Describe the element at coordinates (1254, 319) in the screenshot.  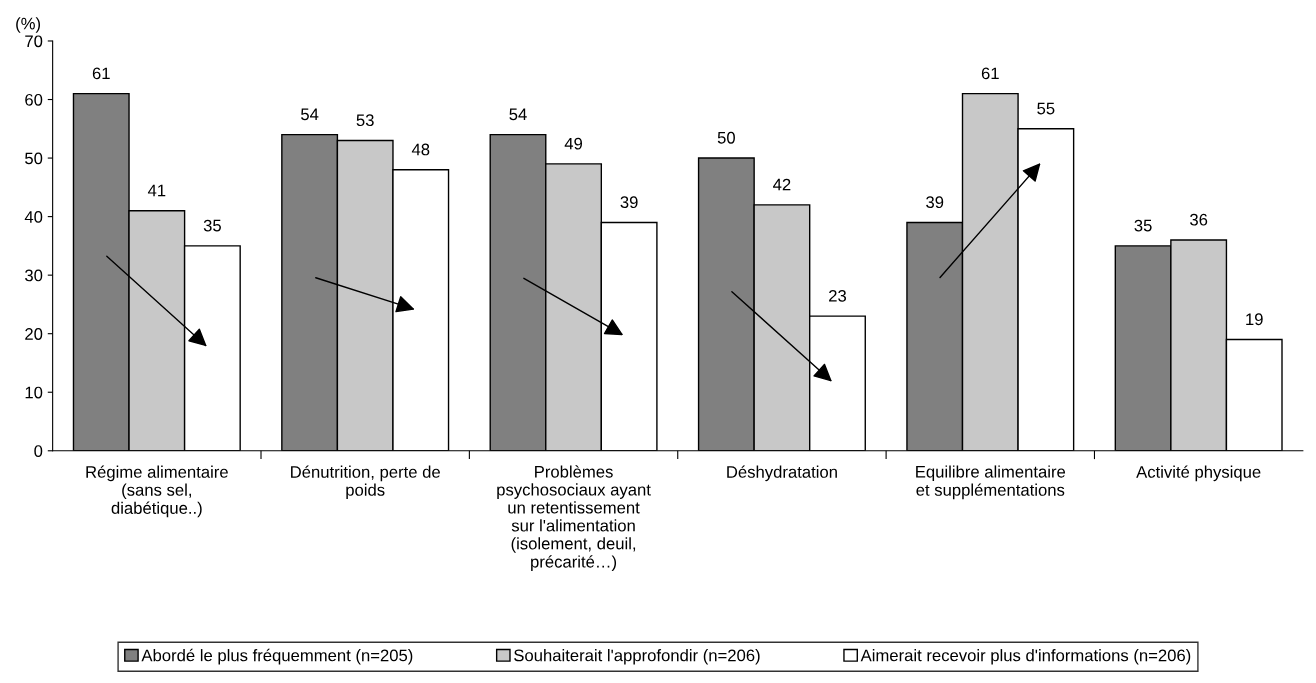
I see `data-label: 19` at that location.